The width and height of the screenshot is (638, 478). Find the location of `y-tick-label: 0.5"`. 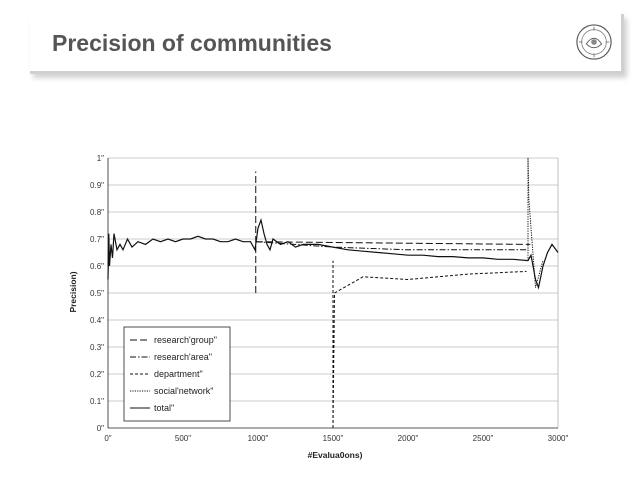

y-tick-label: 0.5" is located at coordinates (97, 293).